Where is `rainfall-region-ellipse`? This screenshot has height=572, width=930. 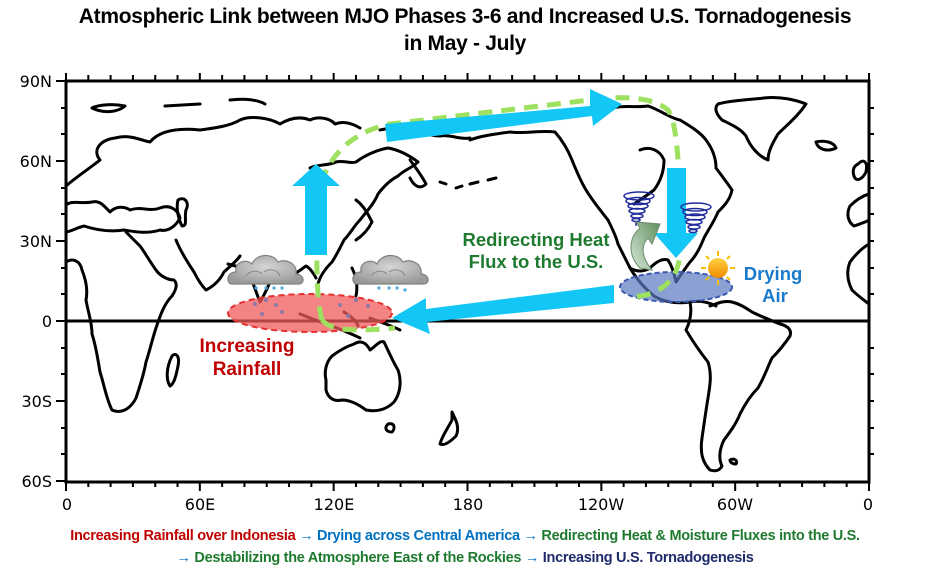 rainfall-region-ellipse is located at coordinates (310, 313).